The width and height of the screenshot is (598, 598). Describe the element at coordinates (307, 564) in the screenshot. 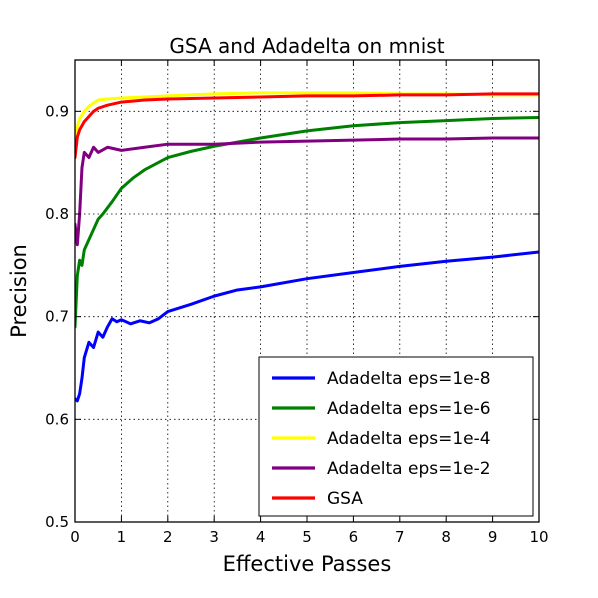

I see `x-axis-label: Effective Passes` at that location.